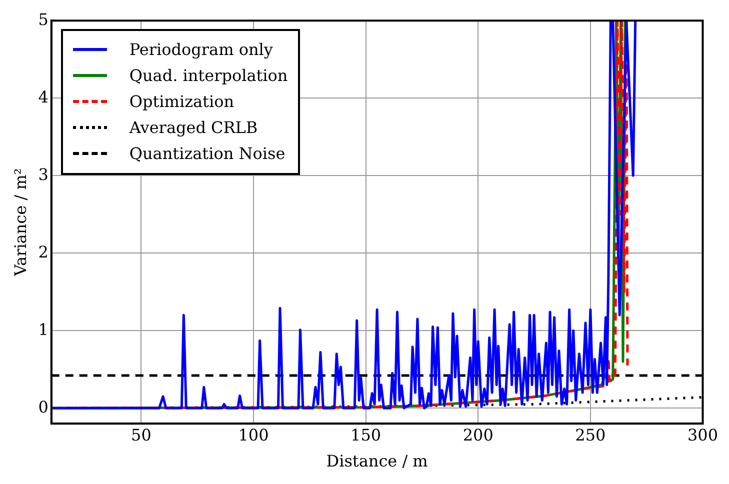 The image size is (729, 484). What do you see at coordinates (43, 252) in the screenshot?
I see `y-tick-label: 2` at bounding box center [43, 252].